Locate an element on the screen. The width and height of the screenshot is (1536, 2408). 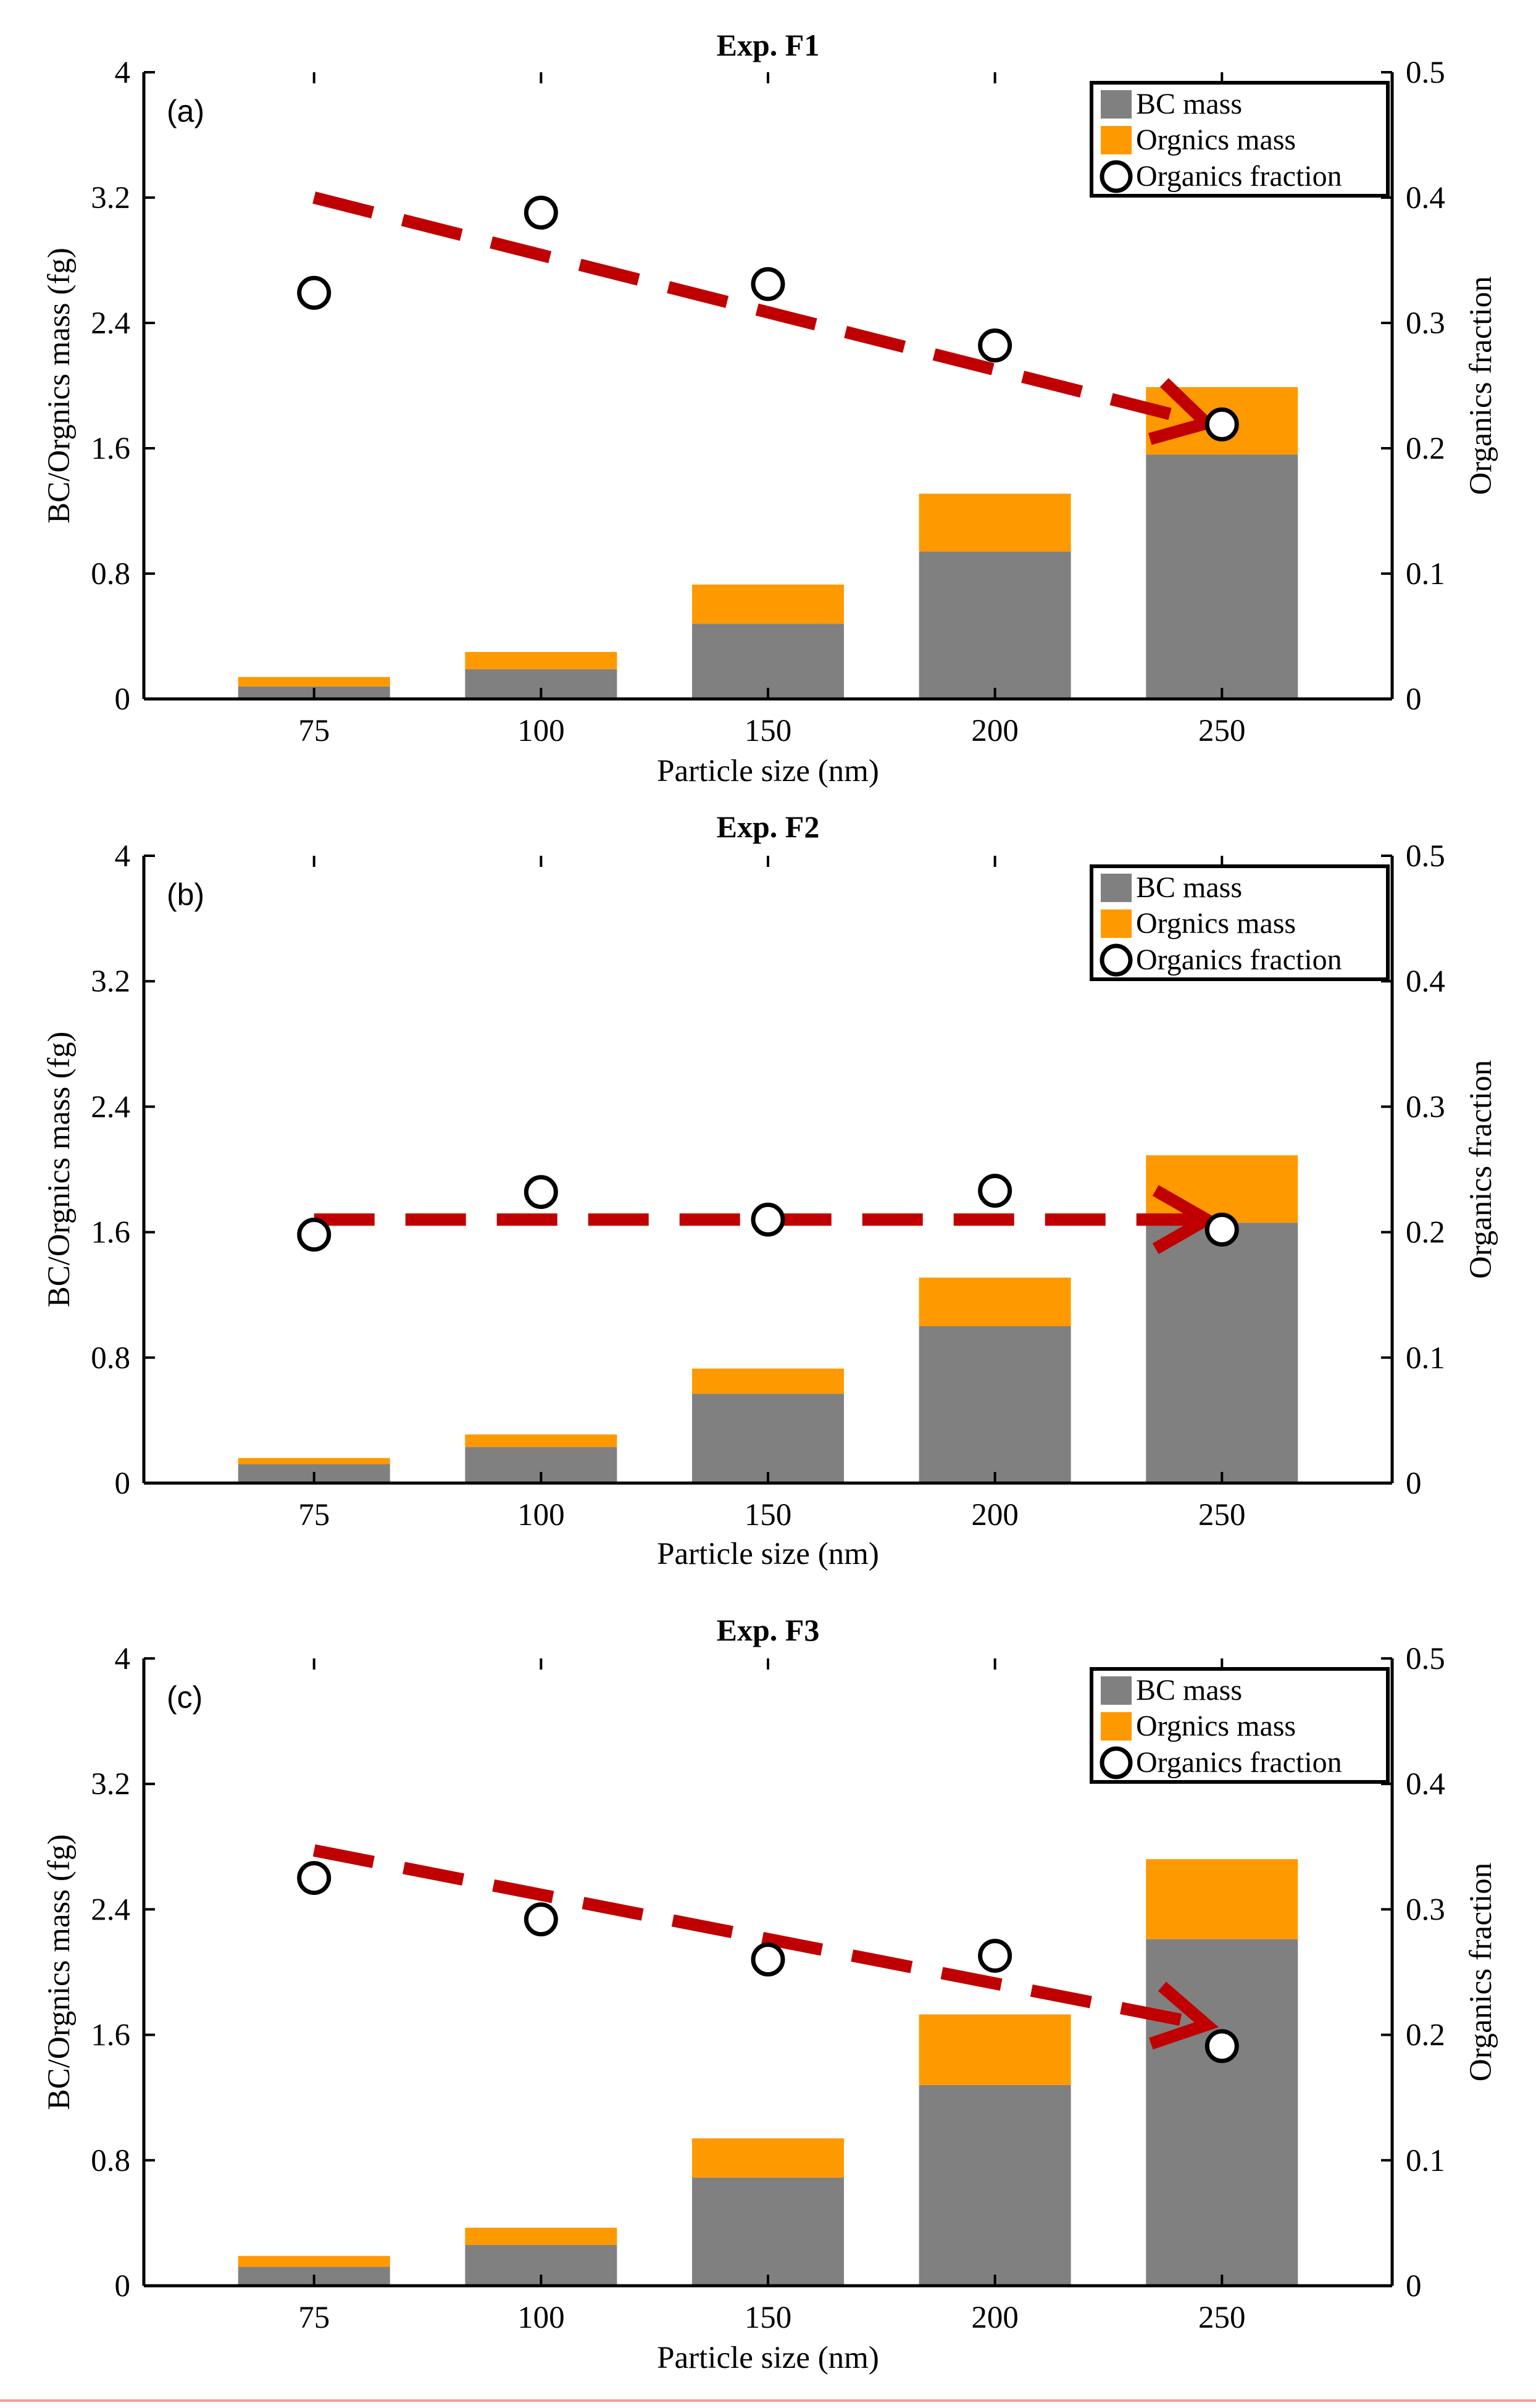
left-tick-label: 2.4 is located at coordinates (111, 1107).